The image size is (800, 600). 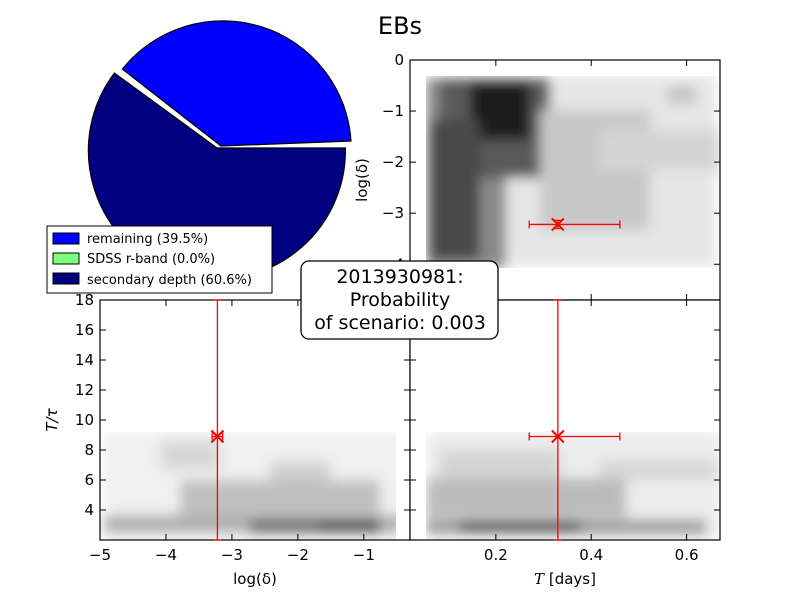 I want to click on legend-label-secondary-depth: secondary depth (60.6%), so click(x=169, y=280).